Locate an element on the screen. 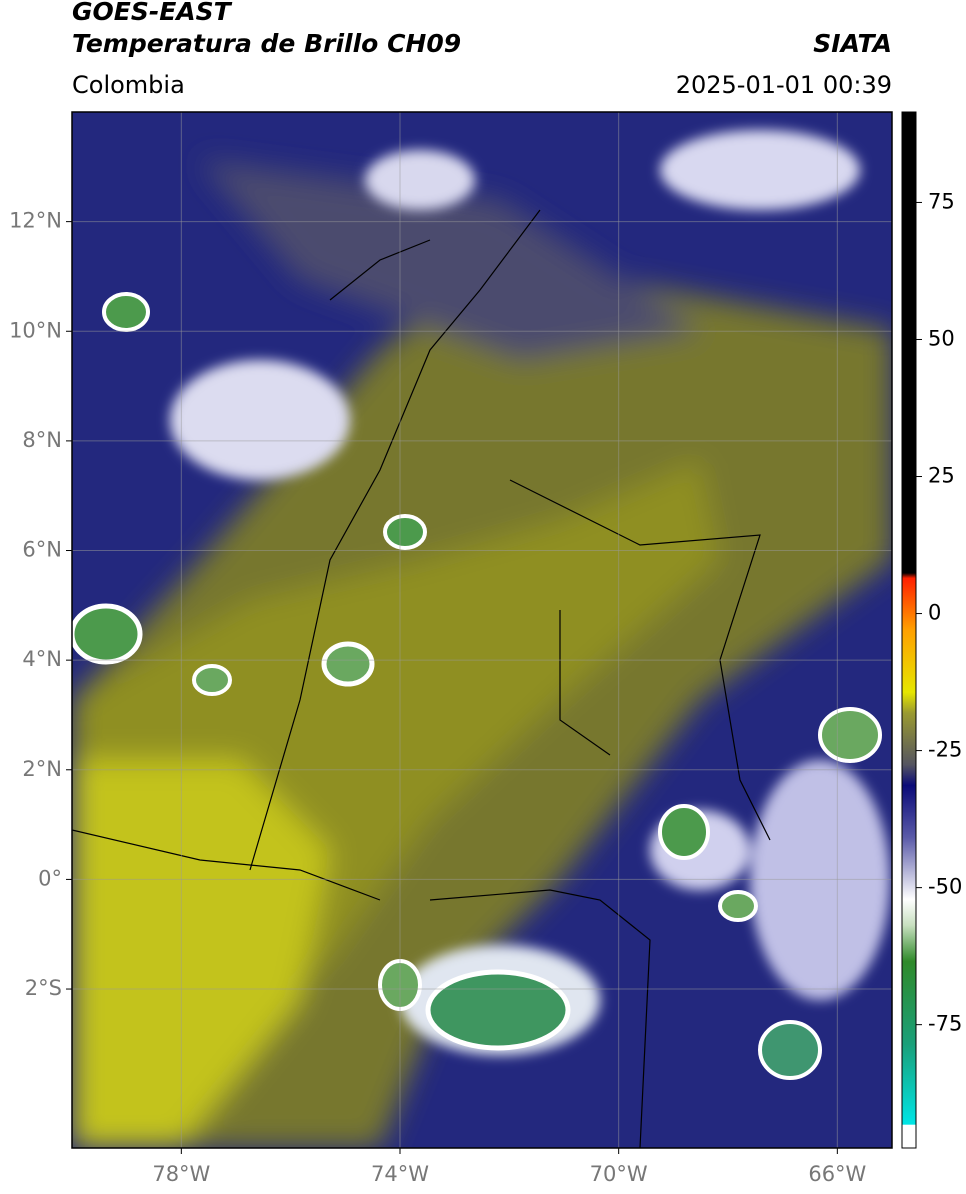  colorbar-tick-label: 75 is located at coordinates (941, 201).